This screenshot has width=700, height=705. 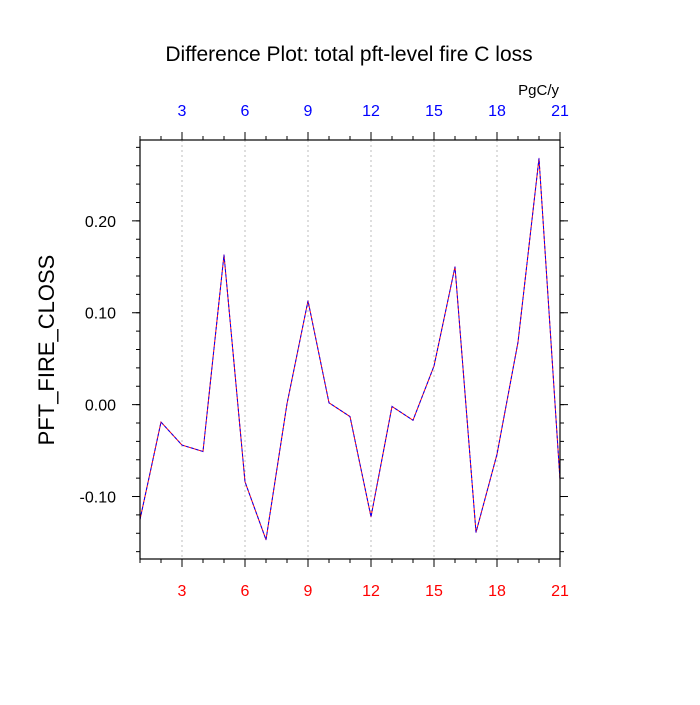 What do you see at coordinates (182, 111) in the screenshot?
I see `x-tick-label-top: 3` at bounding box center [182, 111].